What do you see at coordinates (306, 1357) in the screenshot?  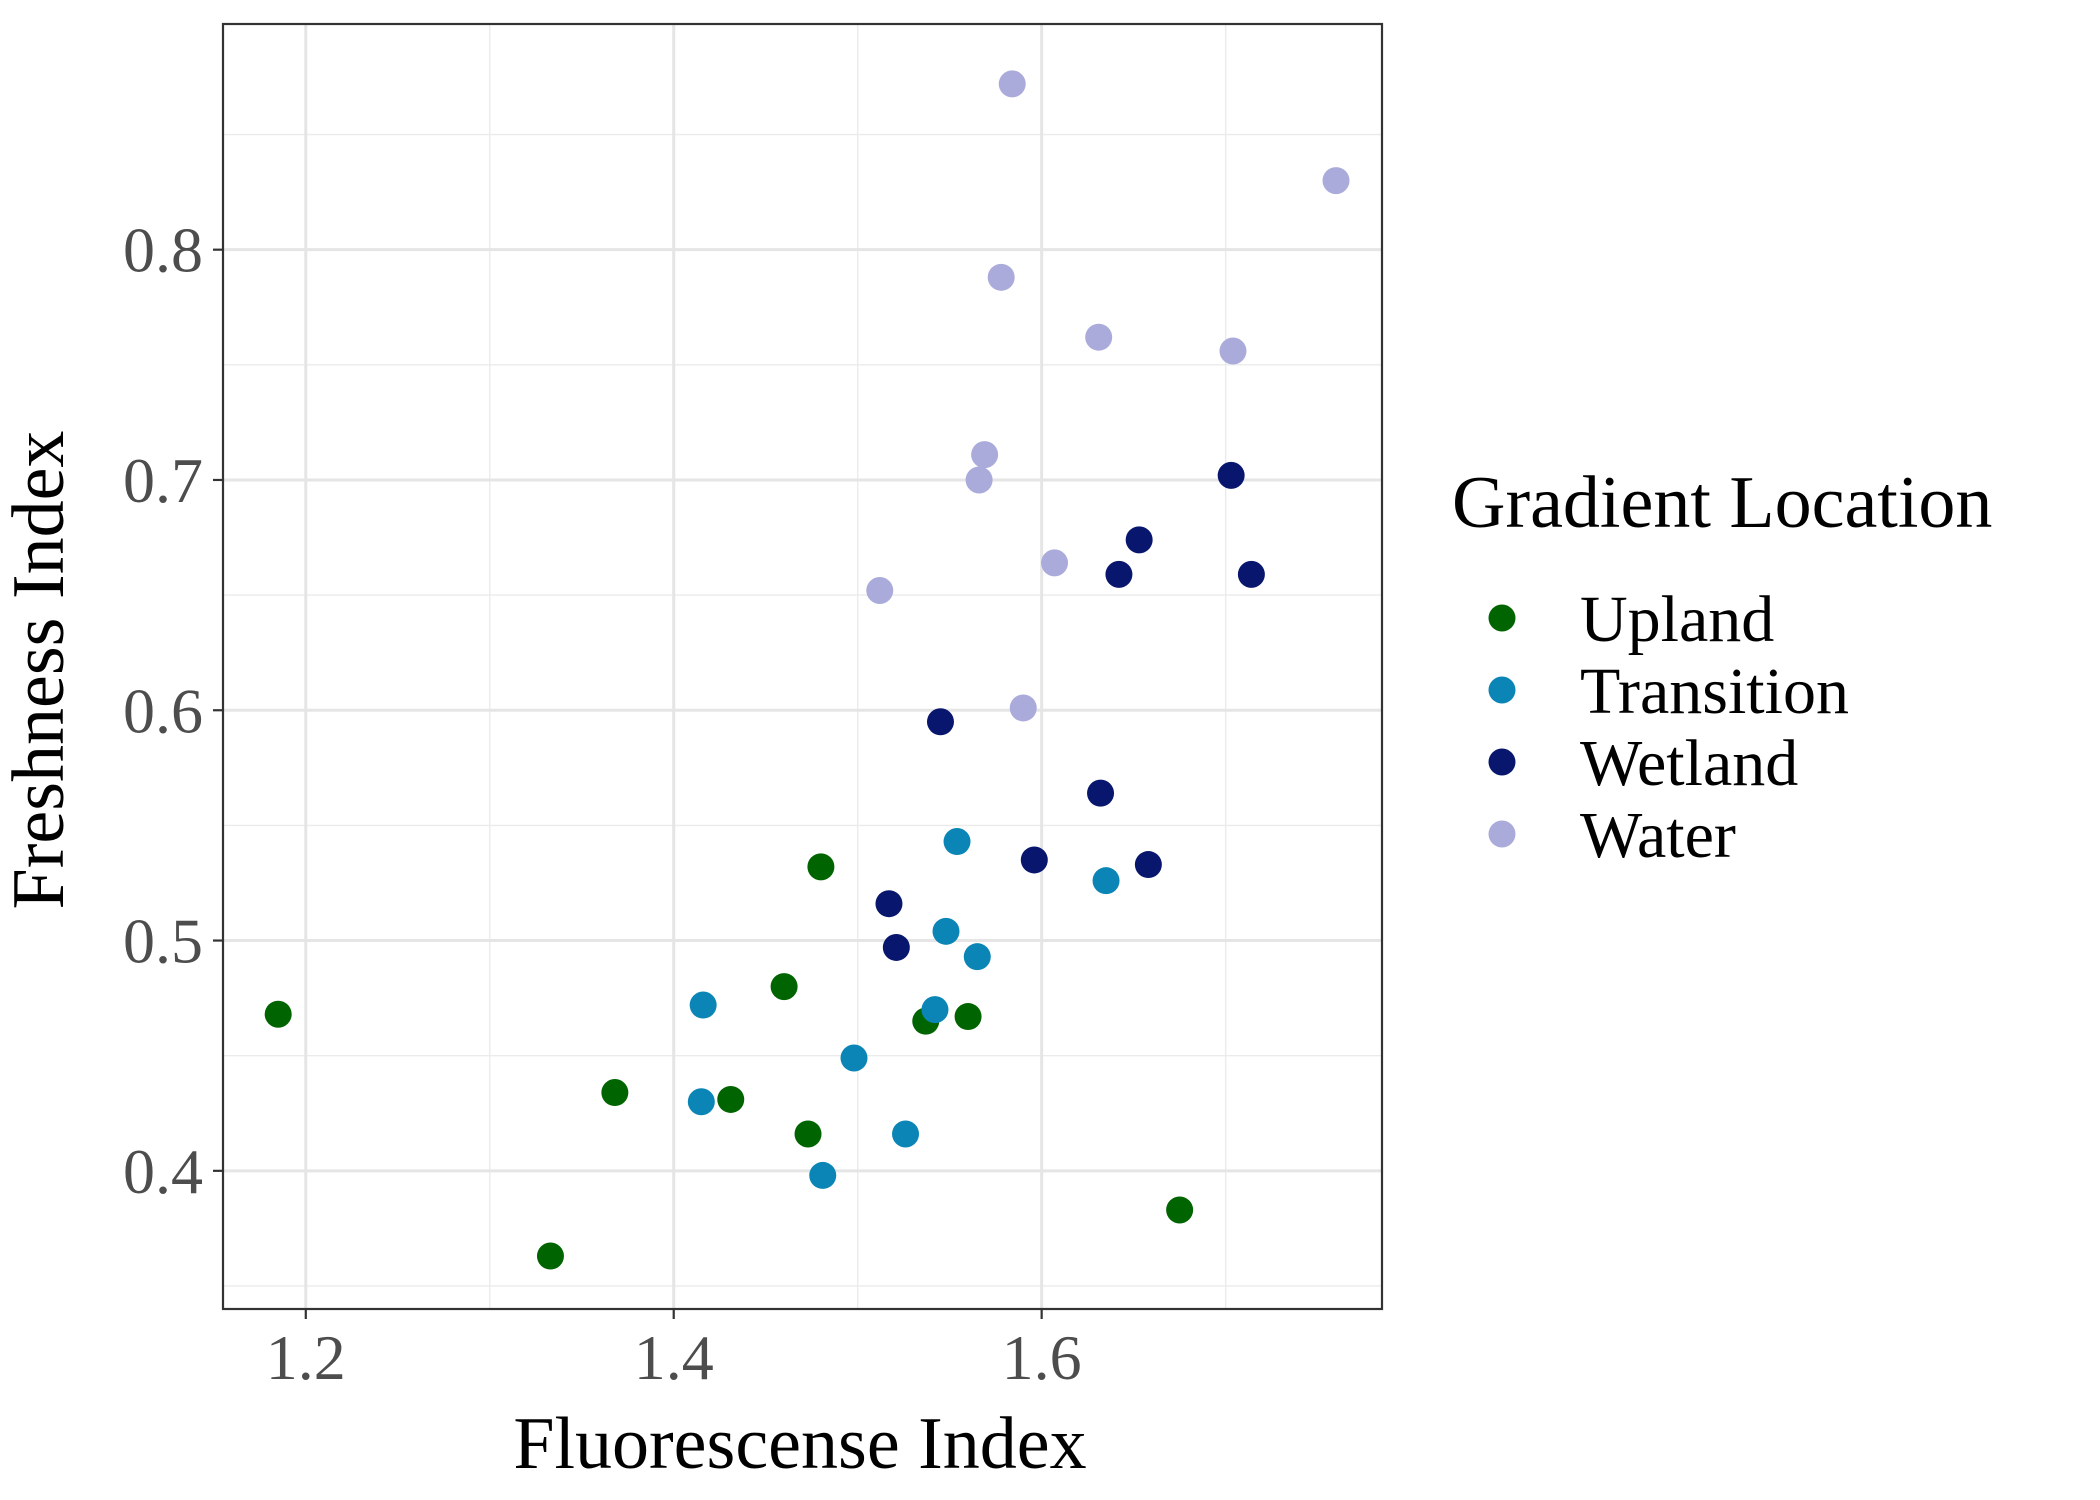 I see `x-tick-label: 1.2` at bounding box center [306, 1357].